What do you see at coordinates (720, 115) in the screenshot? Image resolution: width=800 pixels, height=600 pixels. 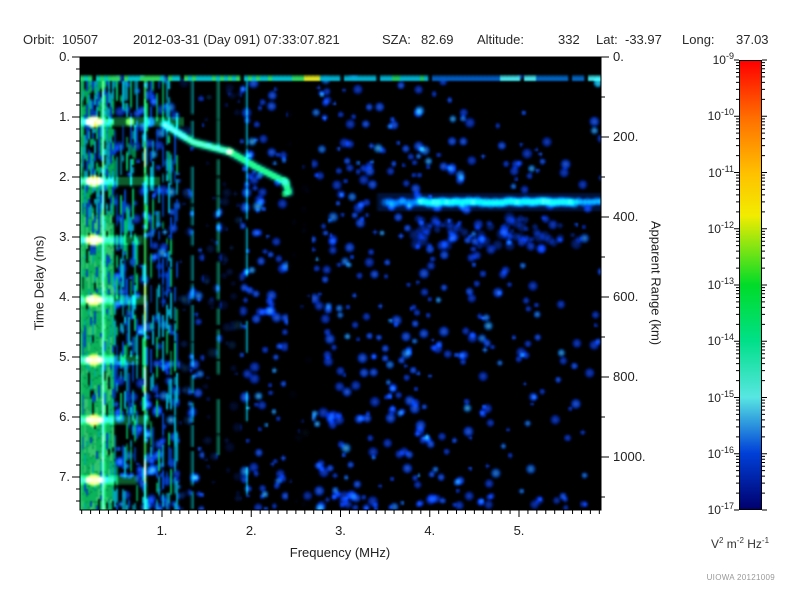 I see `colorbar-tick-label: 10-10` at bounding box center [720, 115].